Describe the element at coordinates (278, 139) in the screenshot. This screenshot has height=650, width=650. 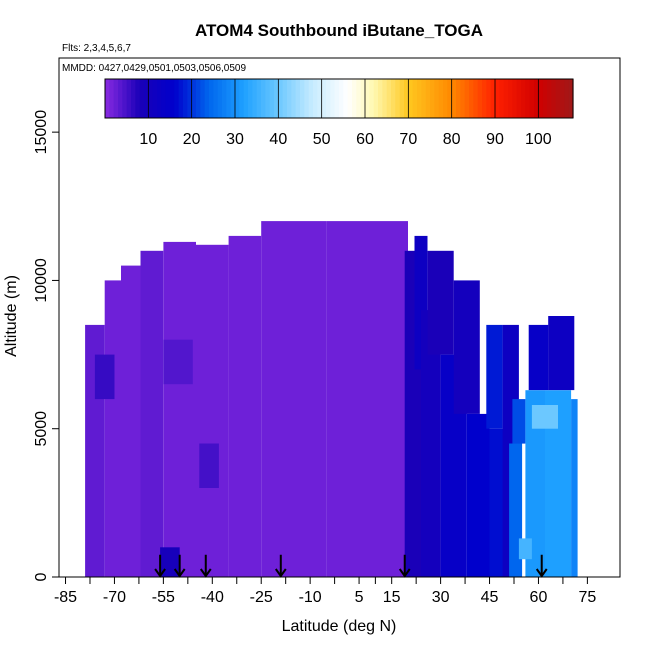
I see `colorbar-tick-label: 40` at that location.